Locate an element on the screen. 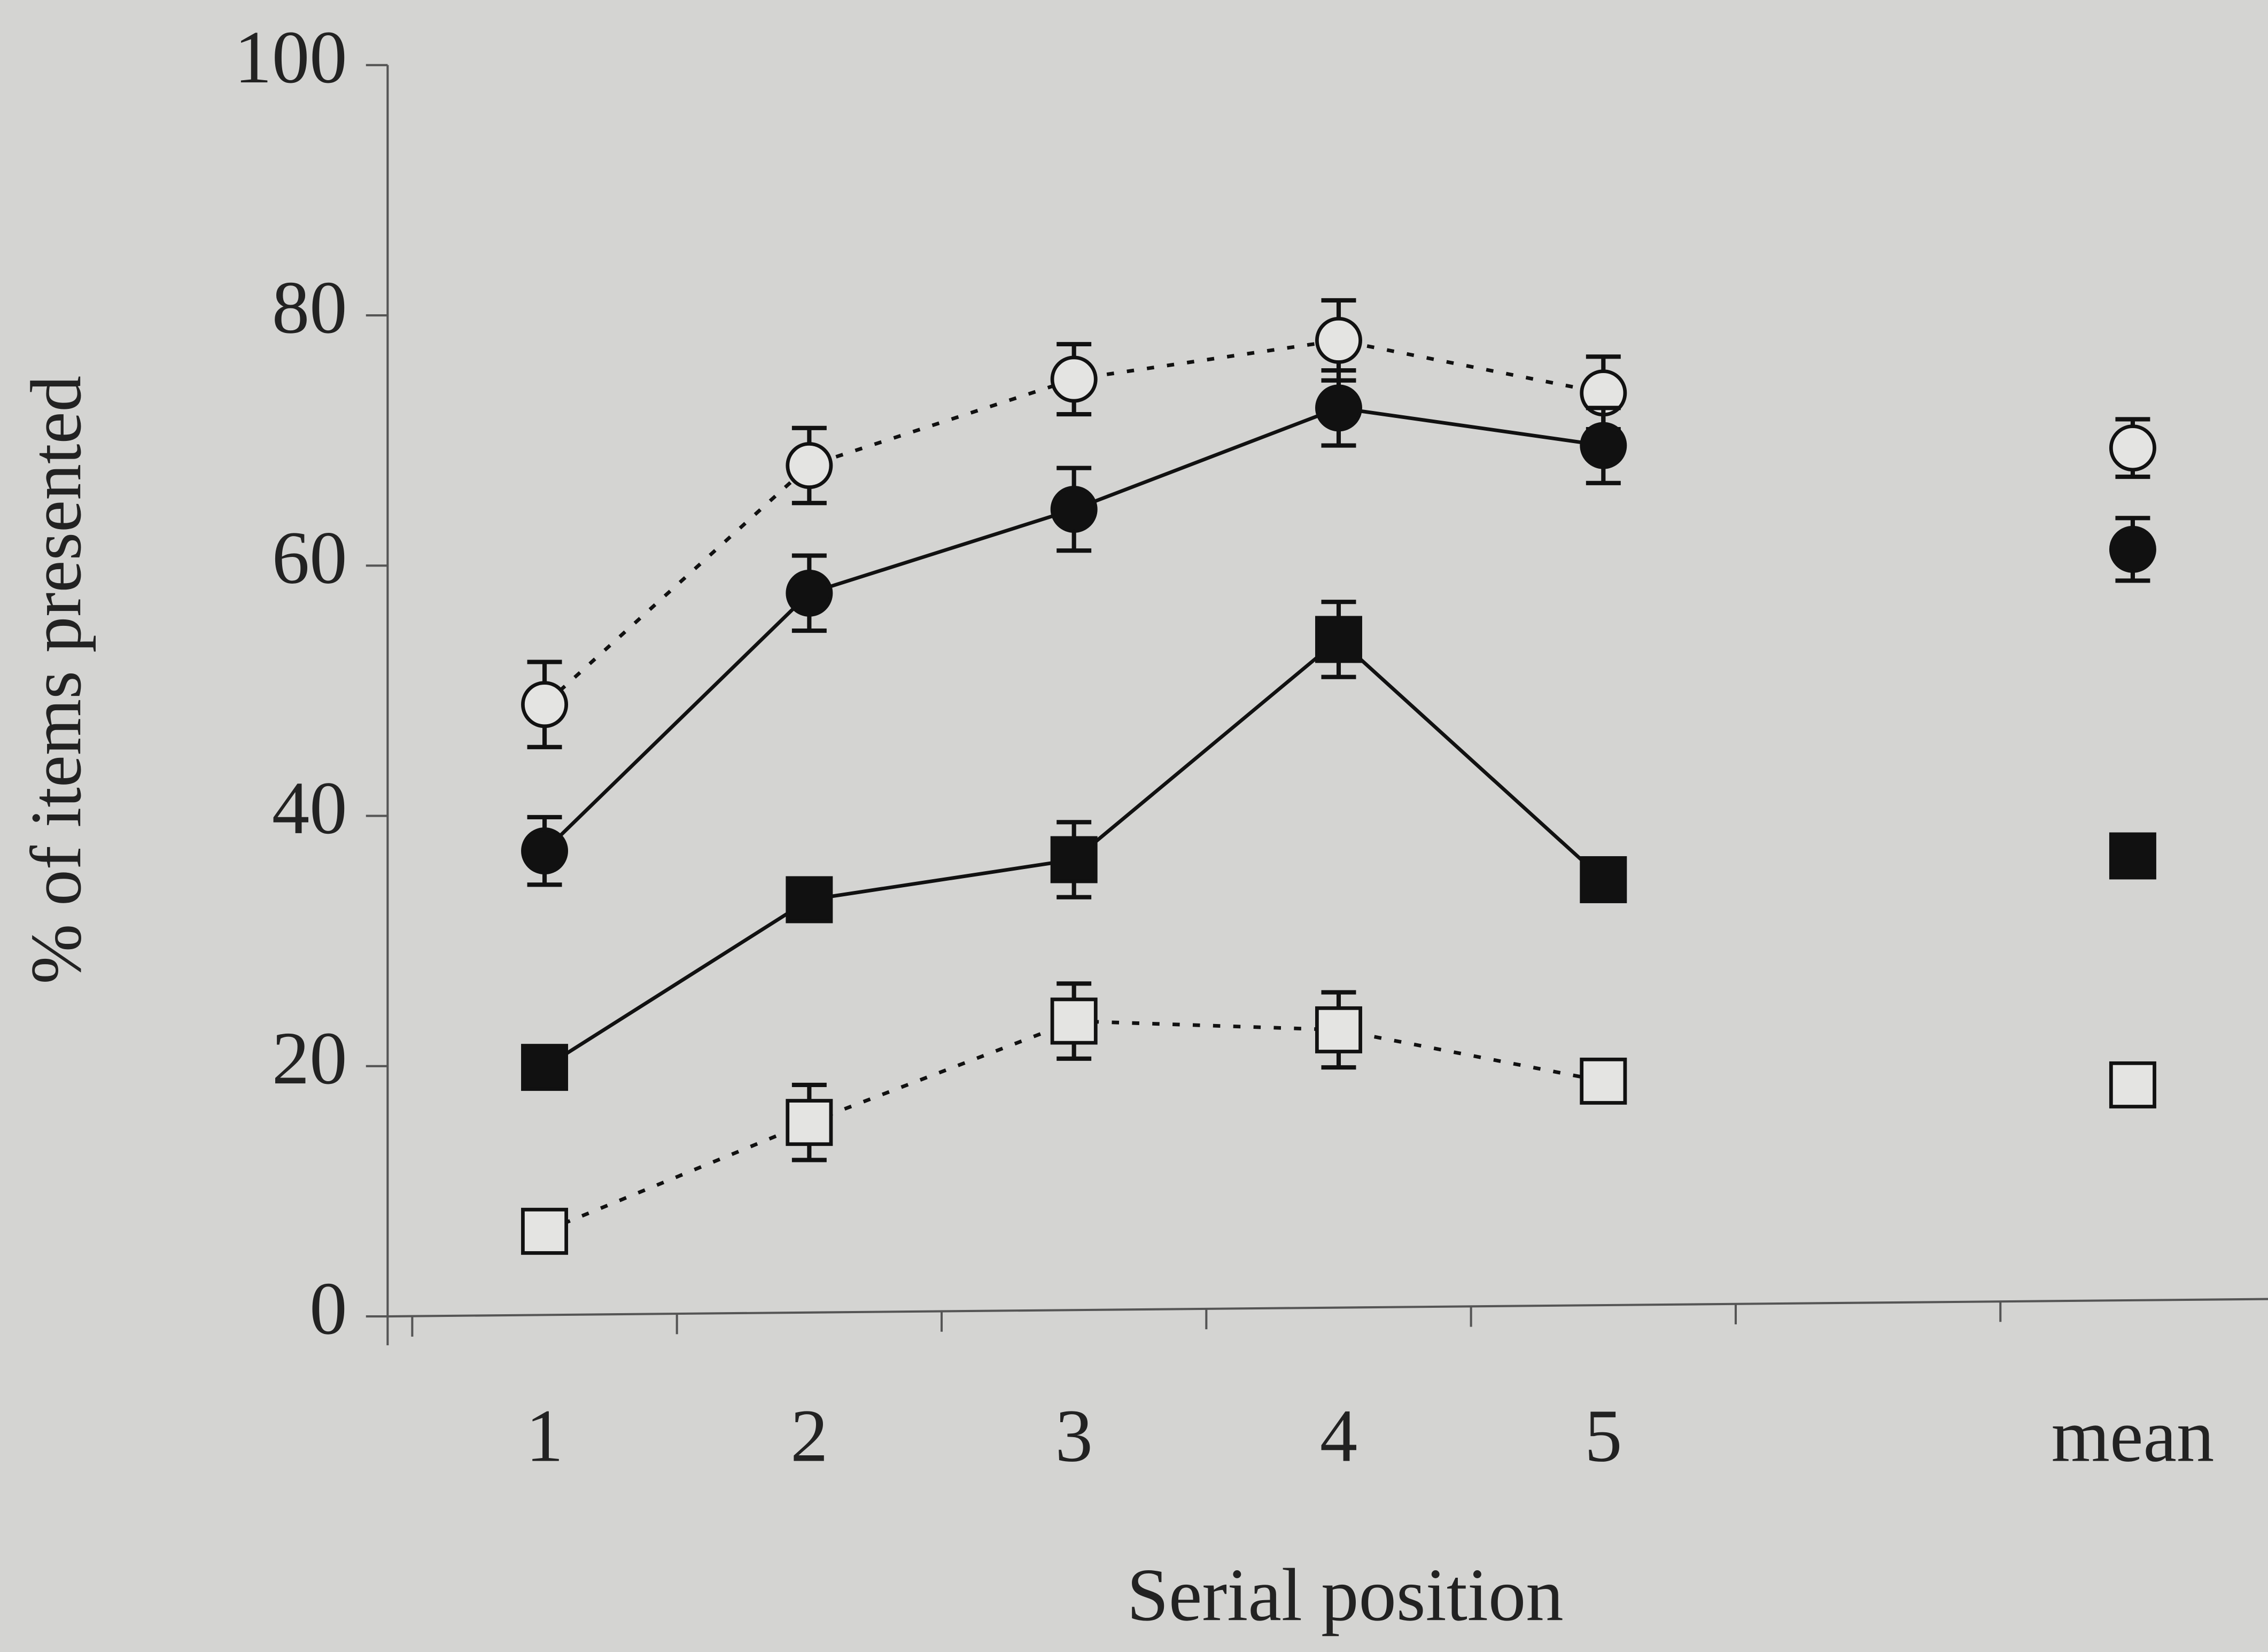 This screenshot has height=1652, width=2268. x-tick-label: 2 is located at coordinates (809, 1436).